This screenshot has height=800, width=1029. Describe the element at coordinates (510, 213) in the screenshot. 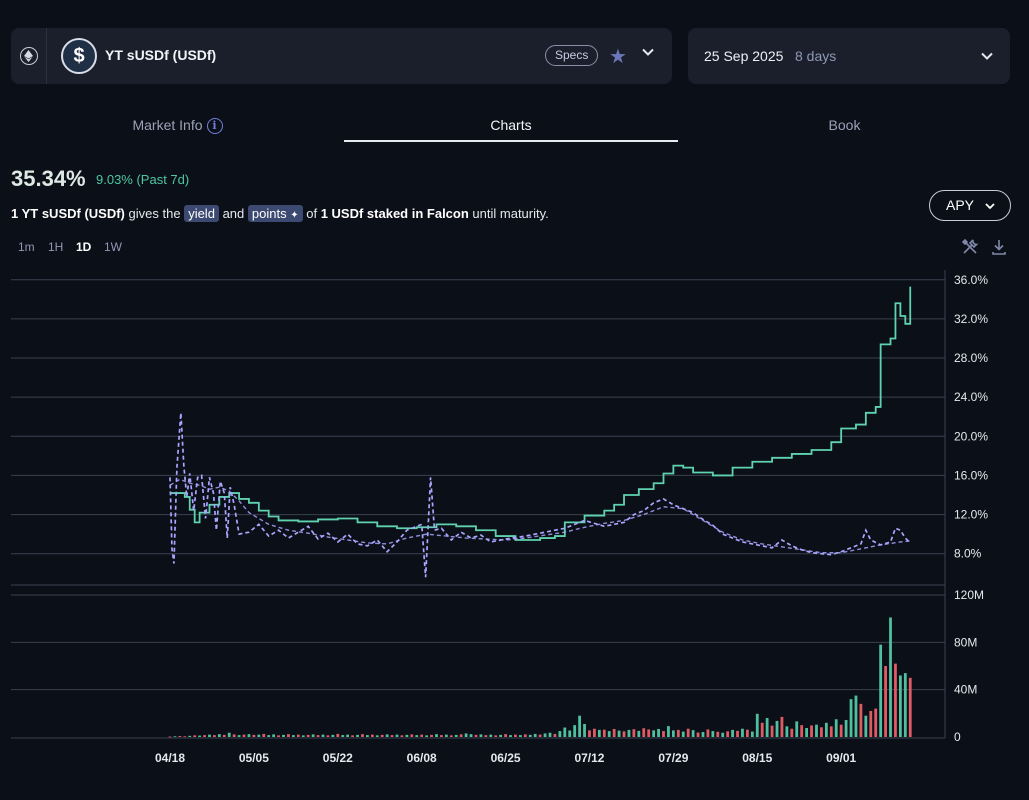

I see `desc-until: until maturity.` at that location.